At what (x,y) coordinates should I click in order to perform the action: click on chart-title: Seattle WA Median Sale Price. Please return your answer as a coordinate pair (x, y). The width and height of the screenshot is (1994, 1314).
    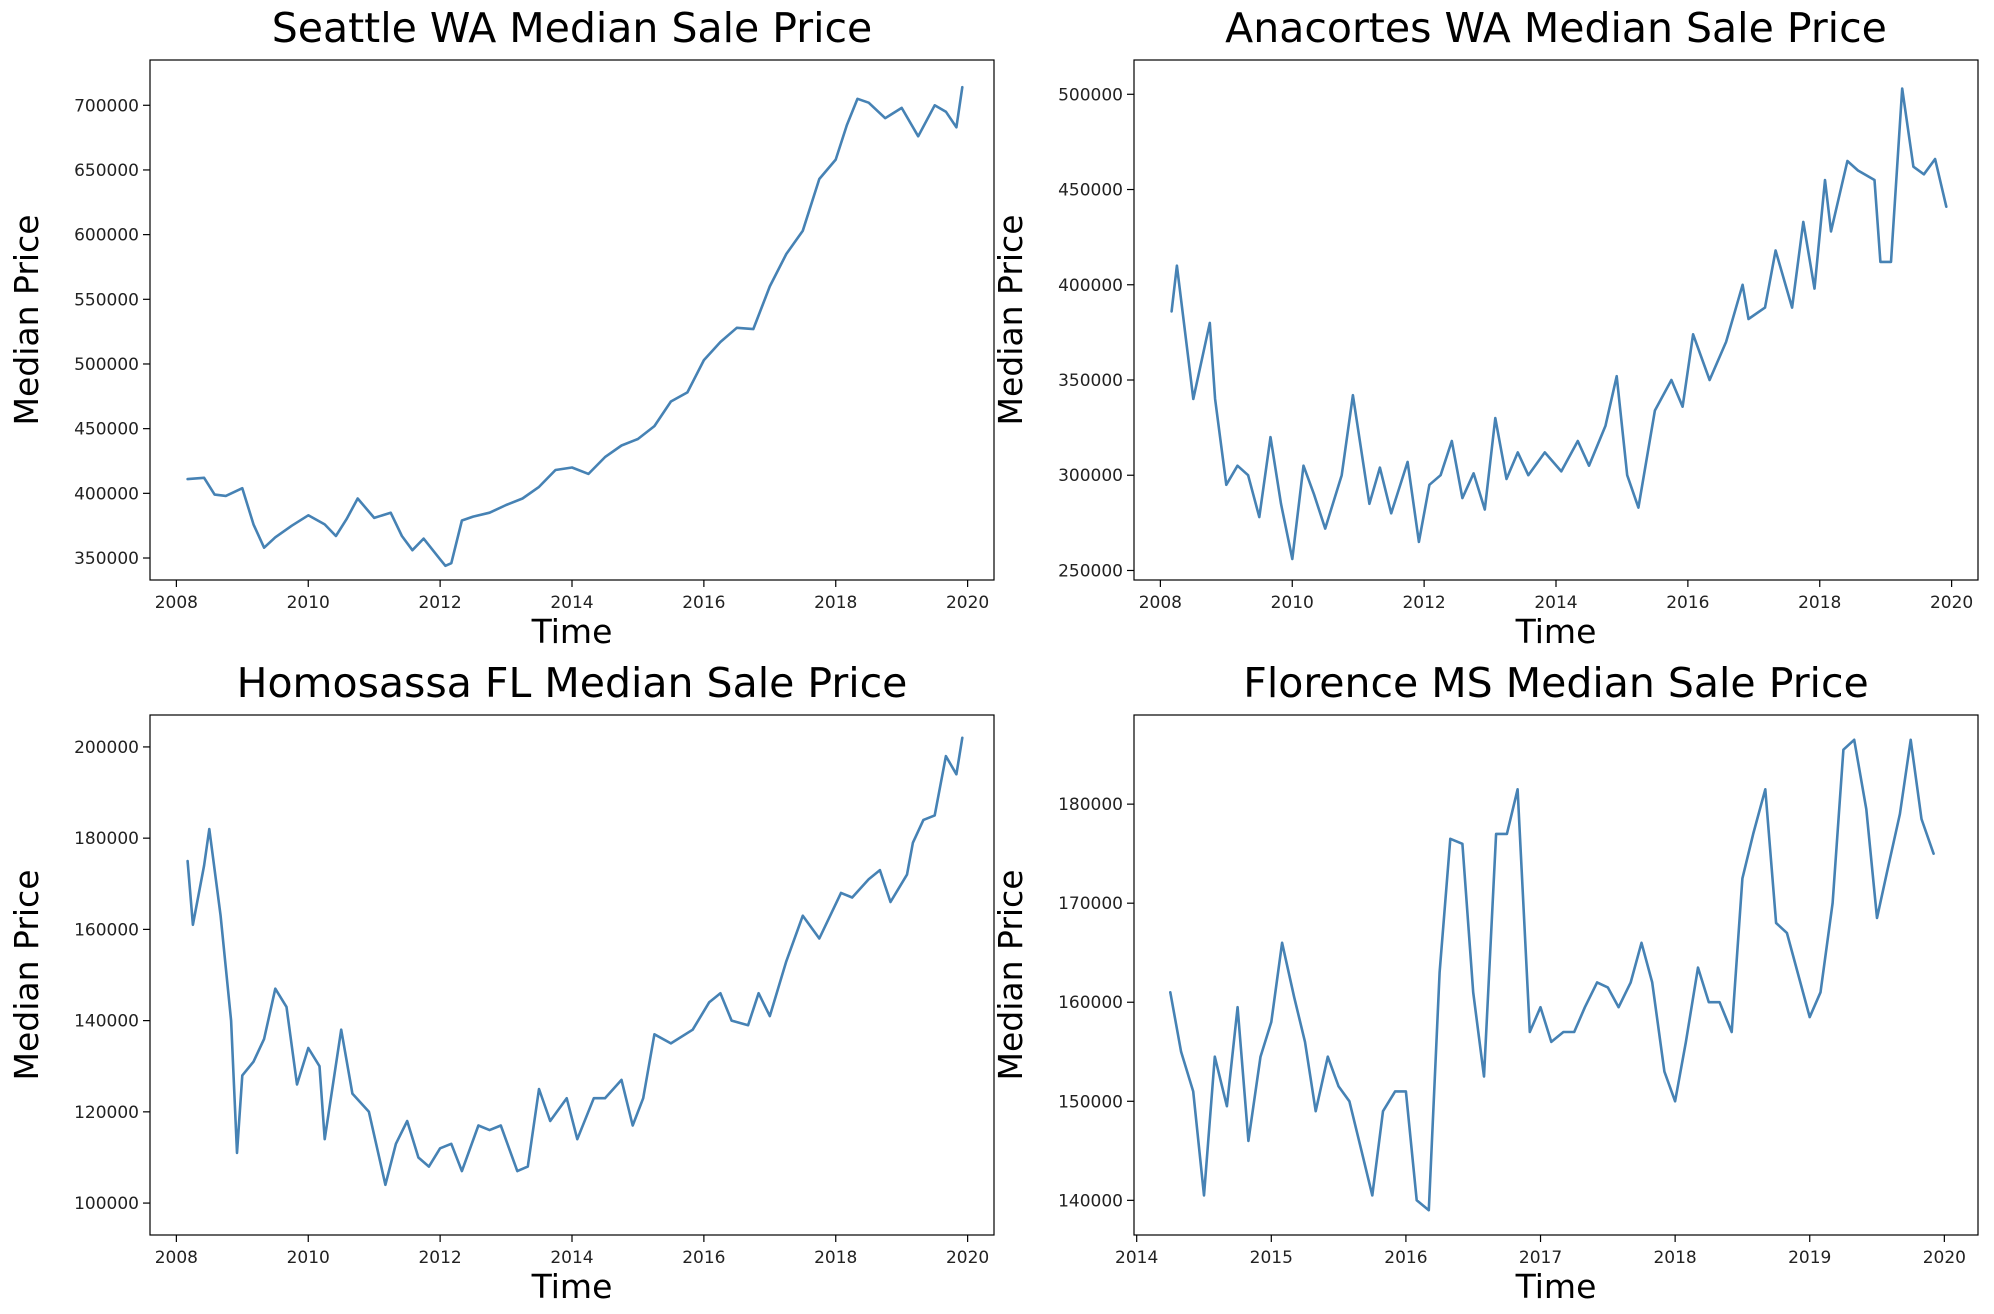
    Looking at the image, I should click on (572, 28).